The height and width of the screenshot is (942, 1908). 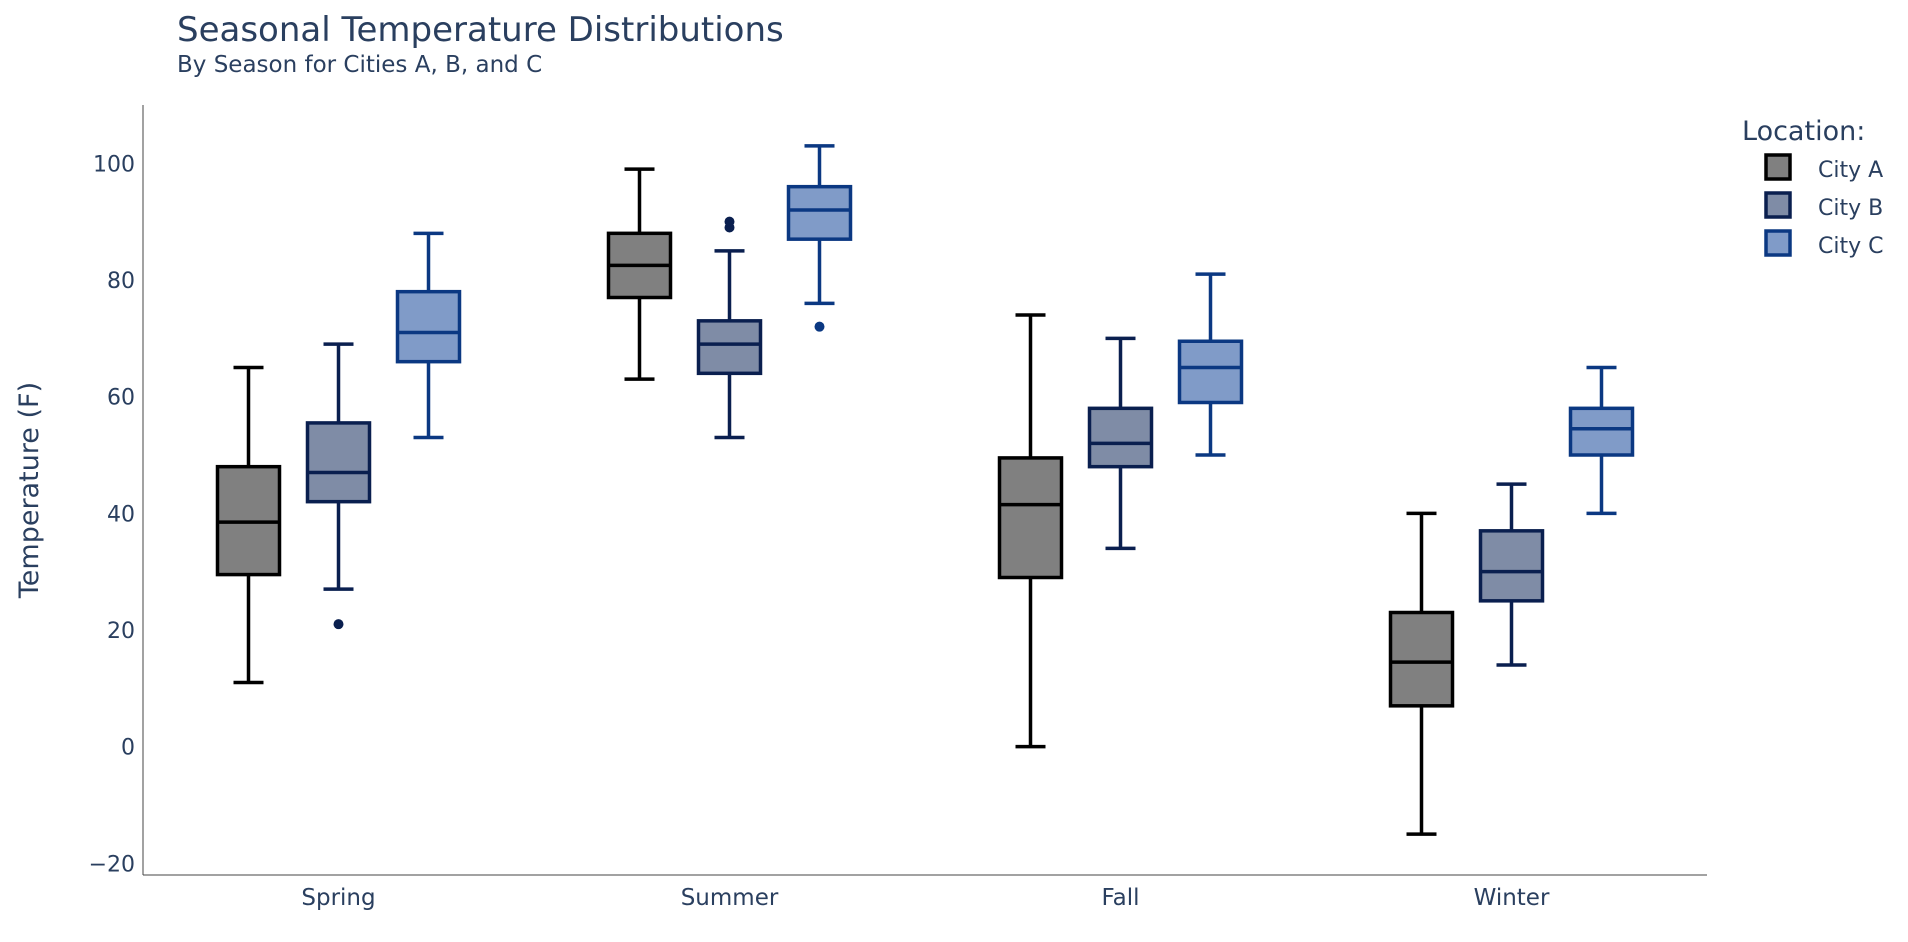 I want to click on x-tick-label: Summer, so click(x=730, y=898).